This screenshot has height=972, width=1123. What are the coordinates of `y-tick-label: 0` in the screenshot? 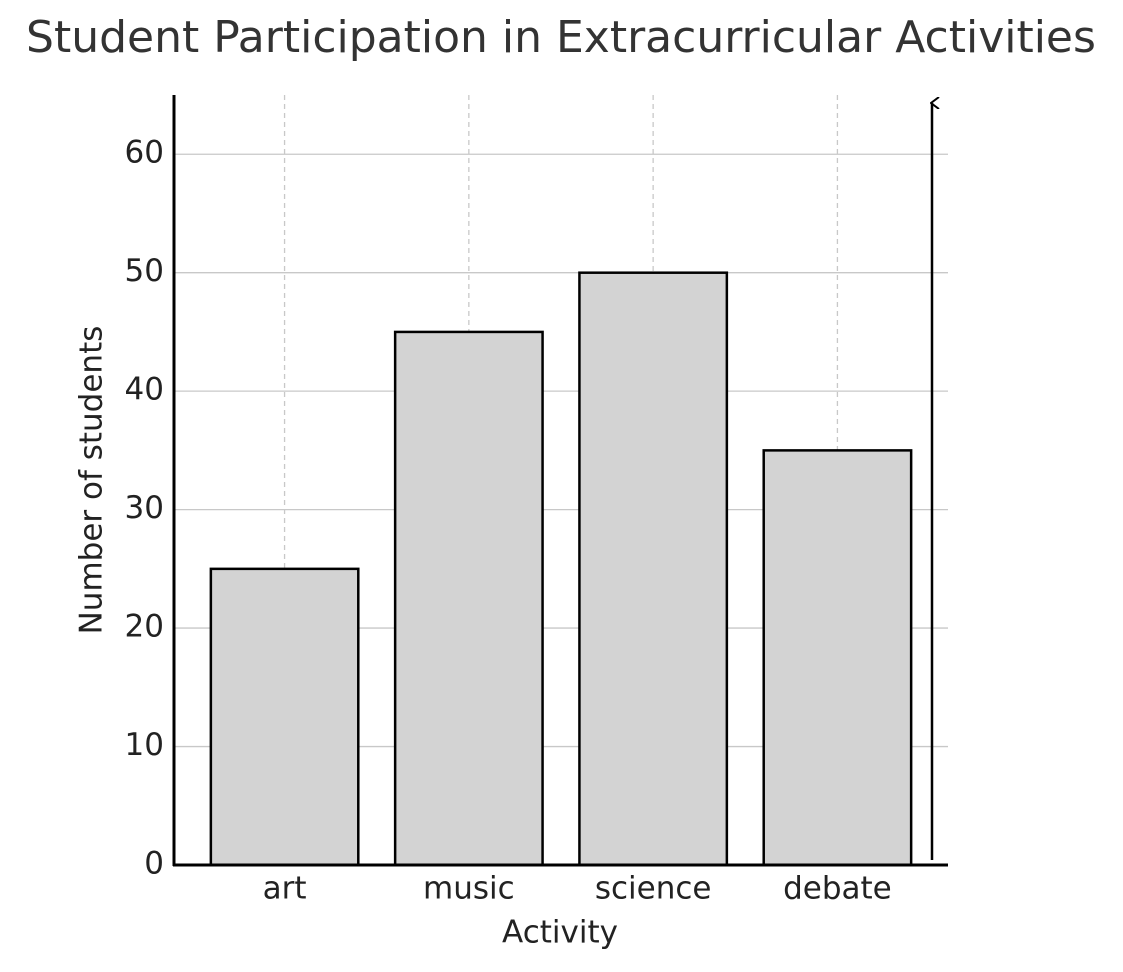 It's located at (154, 864).